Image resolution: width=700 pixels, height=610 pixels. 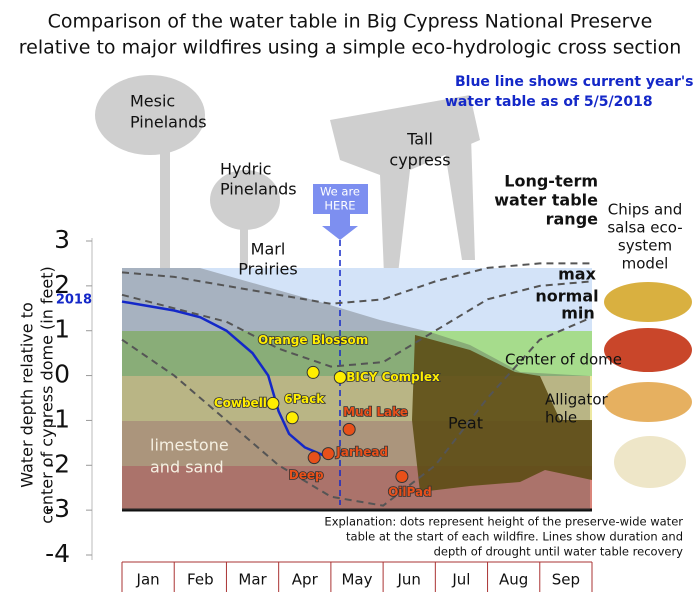 What do you see at coordinates (189, 445) in the screenshot?
I see `label: limestone` at bounding box center [189, 445].